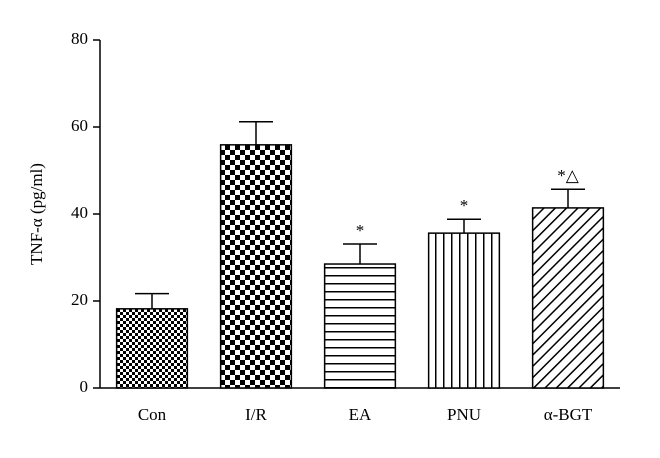 The image size is (660, 458). Describe the element at coordinates (568, 414) in the screenshot. I see `x-tick-label: α-BGT` at that location.